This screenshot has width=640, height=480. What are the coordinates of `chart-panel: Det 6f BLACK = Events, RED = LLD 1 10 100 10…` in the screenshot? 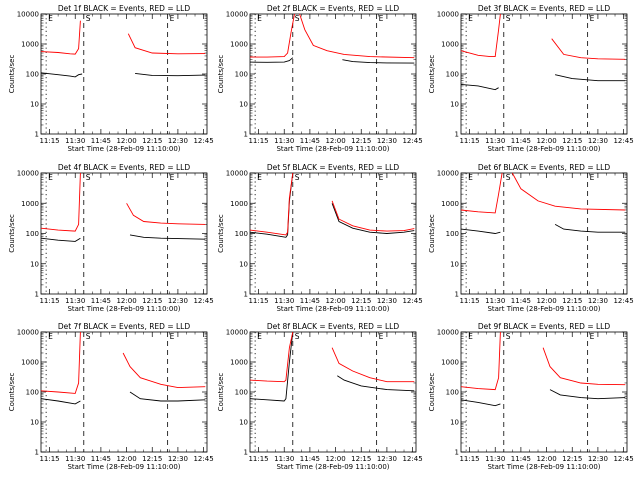 It's located at (531, 238).